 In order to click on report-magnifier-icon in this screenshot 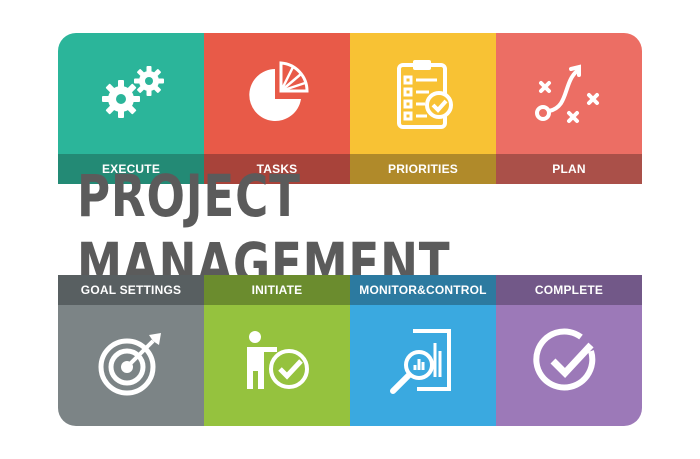, I will do `click(423, 368)`.